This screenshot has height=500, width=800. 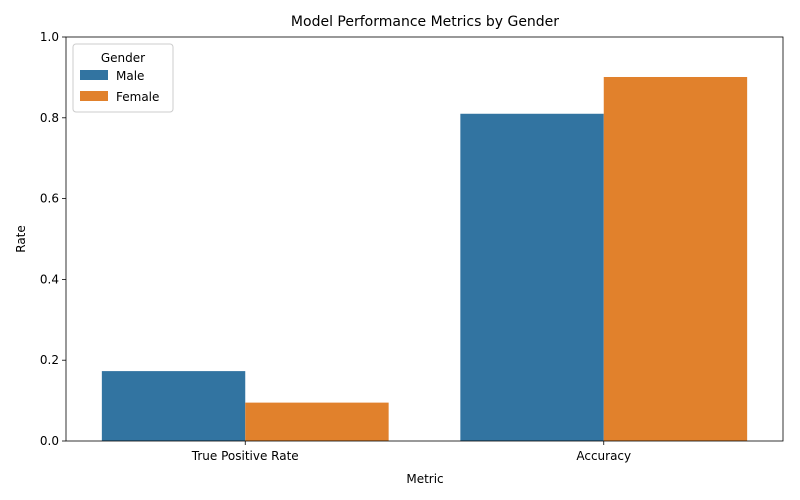 I want to click on y-tick-label: 0.8, so click(x=49, y=118).